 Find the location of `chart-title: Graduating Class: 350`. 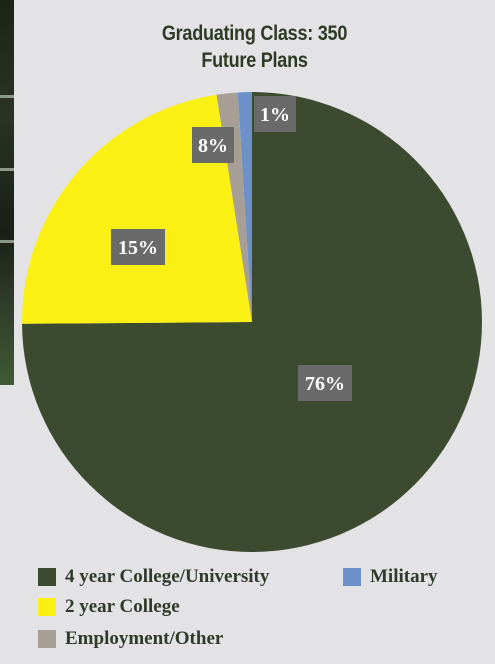

chart-title: Graduating Class: 350 is located at coordinates (254, 33).